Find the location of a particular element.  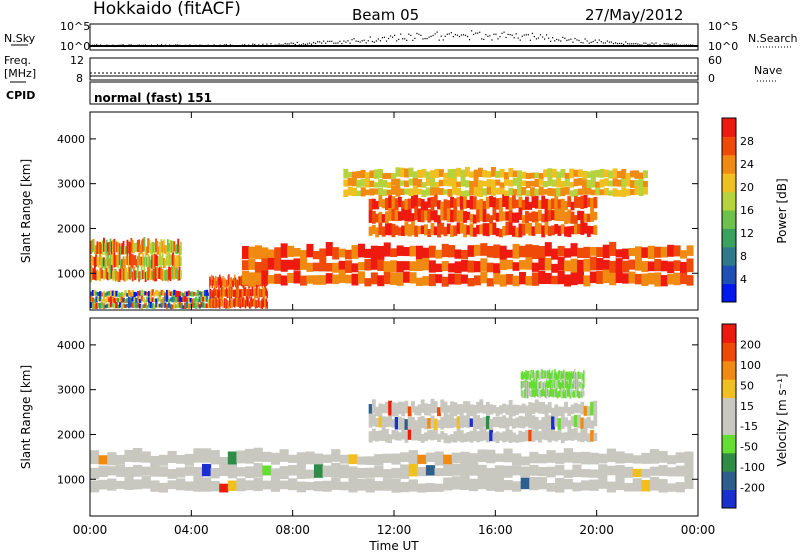

colorbar-tick-label: 28 is located at coordinates (747, 141).